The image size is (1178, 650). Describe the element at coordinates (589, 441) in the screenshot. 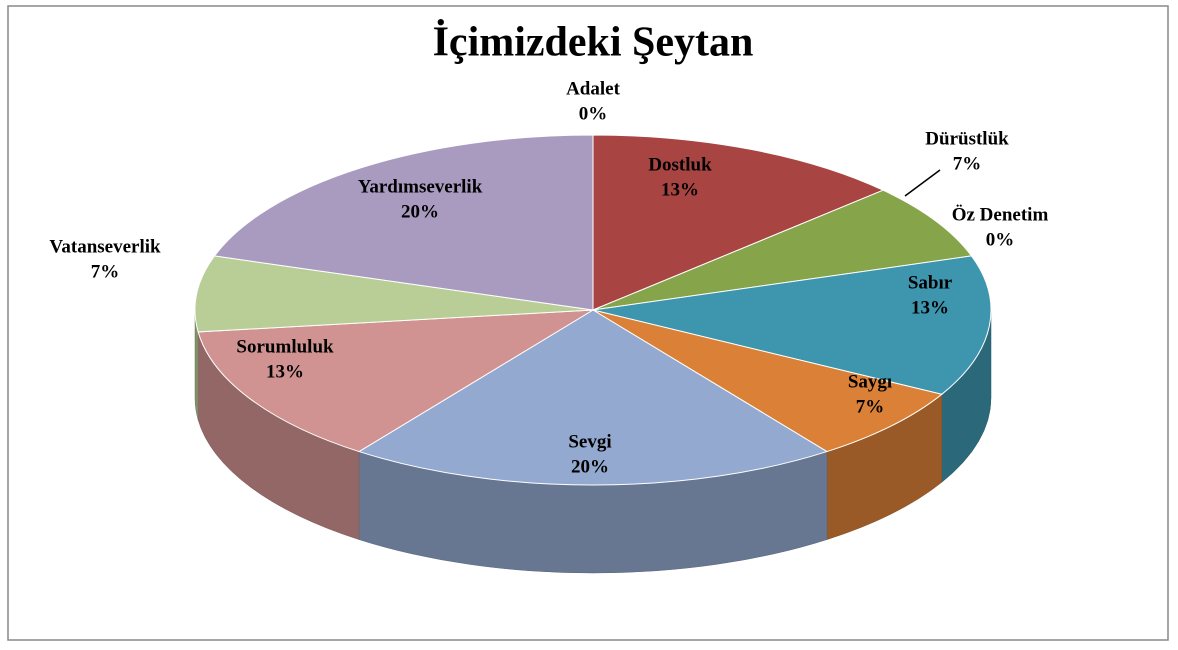

I see `slice-label: Sevgi` at that location.